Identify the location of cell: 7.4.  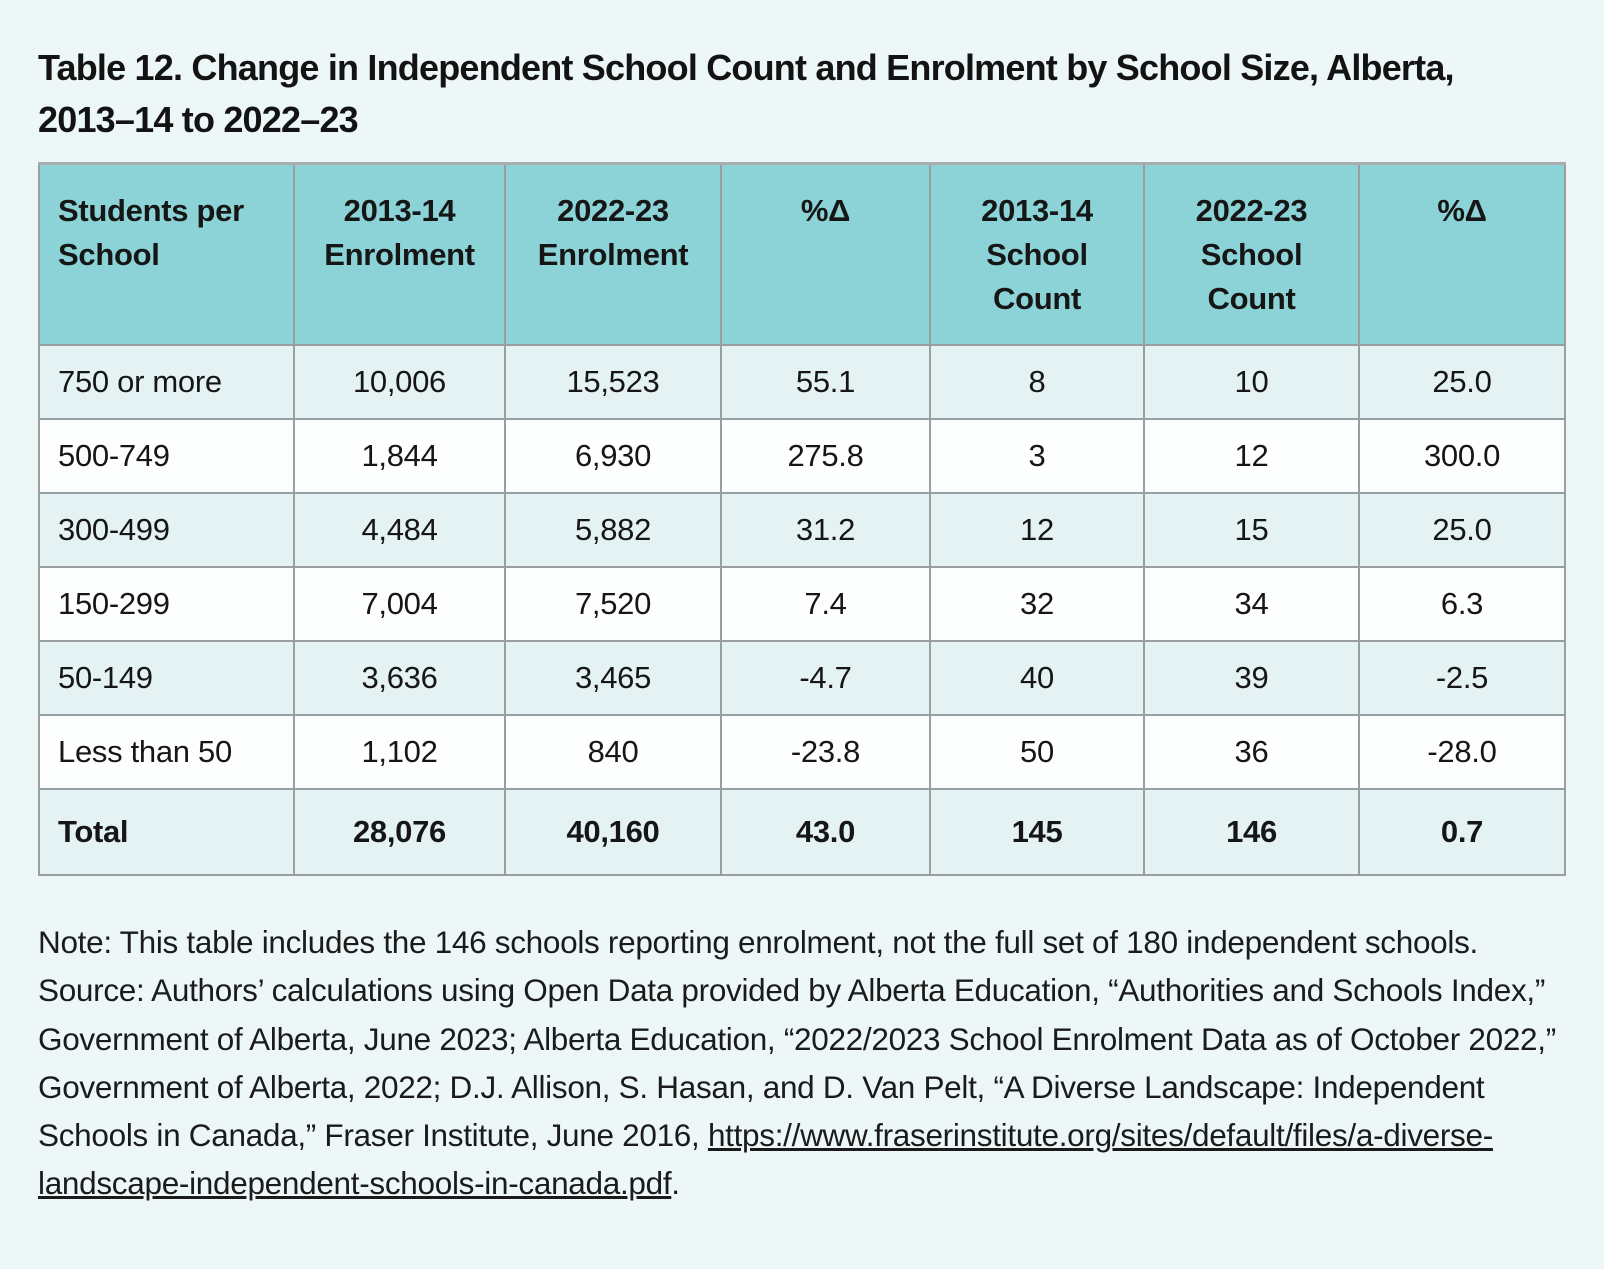
(825, 604).